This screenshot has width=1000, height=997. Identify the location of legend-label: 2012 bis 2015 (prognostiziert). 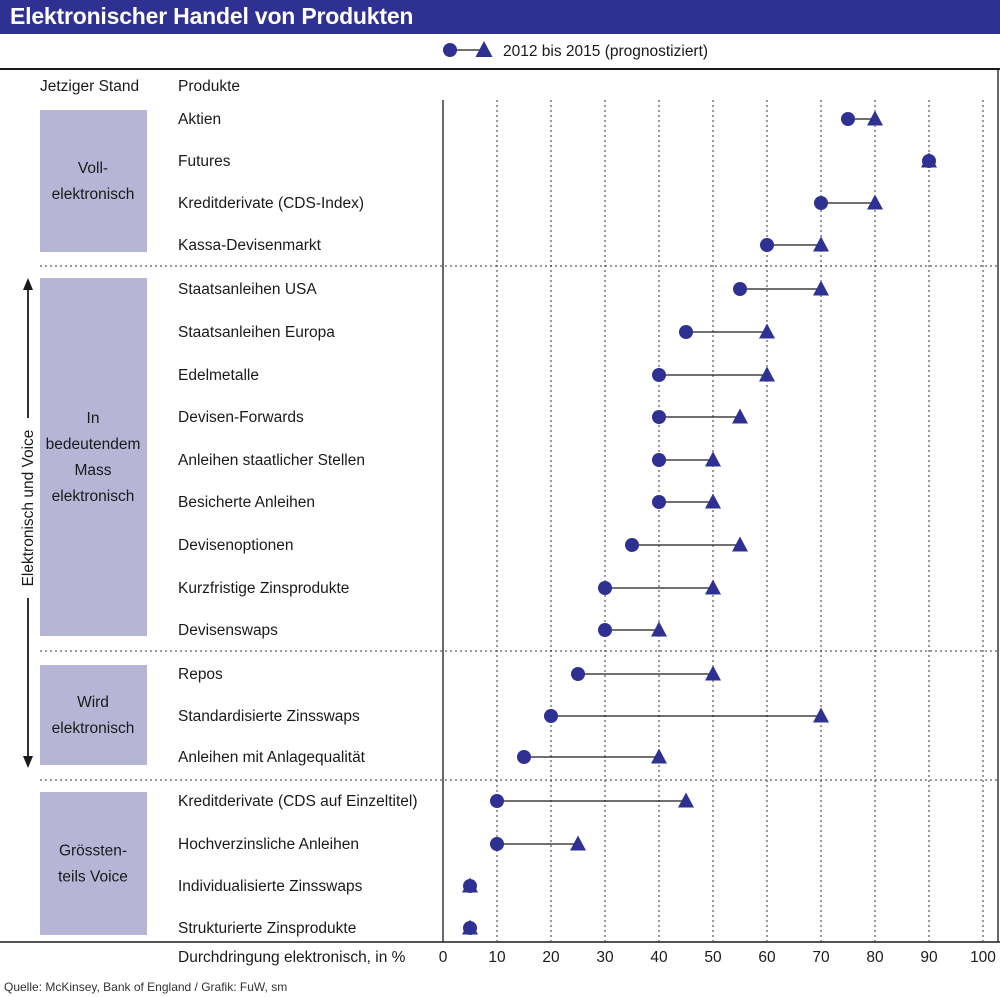
(605, 51).